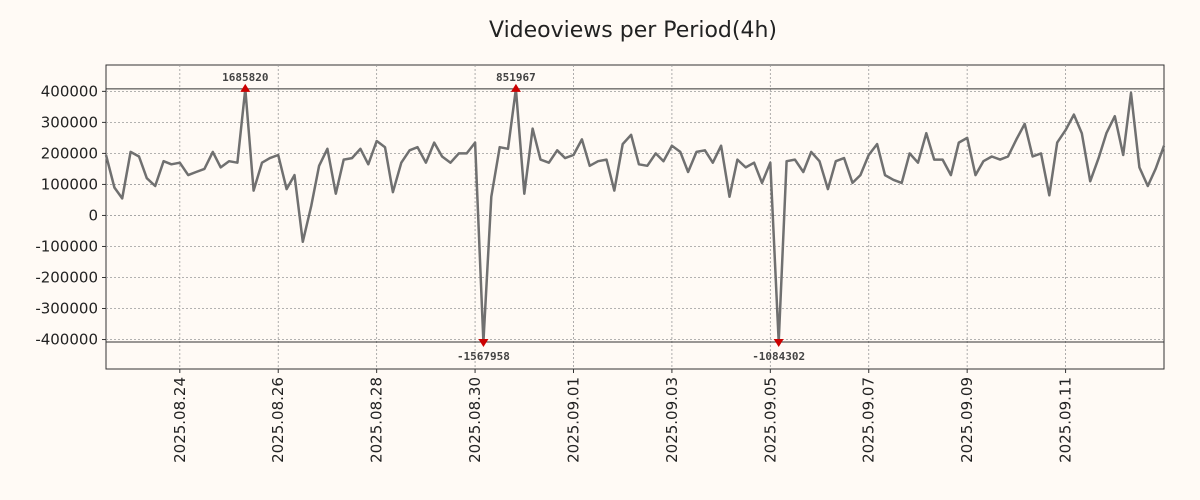 The width and height of the screenshot is (1200, 500). What do you see at coordinates (69, 91) in the screenshot?
I see `y-tick-label: 400000` at bounding box center [69, 91].